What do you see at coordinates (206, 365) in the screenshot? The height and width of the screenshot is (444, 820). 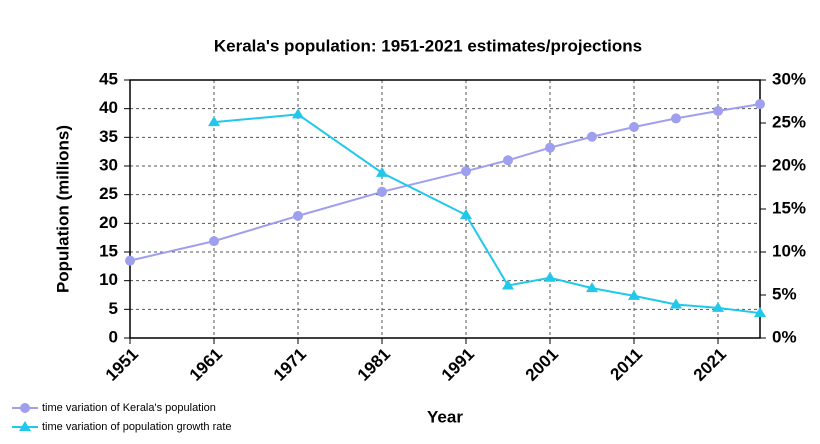 I see `x-tick-label: 1961` at bounding box center [206, 365].